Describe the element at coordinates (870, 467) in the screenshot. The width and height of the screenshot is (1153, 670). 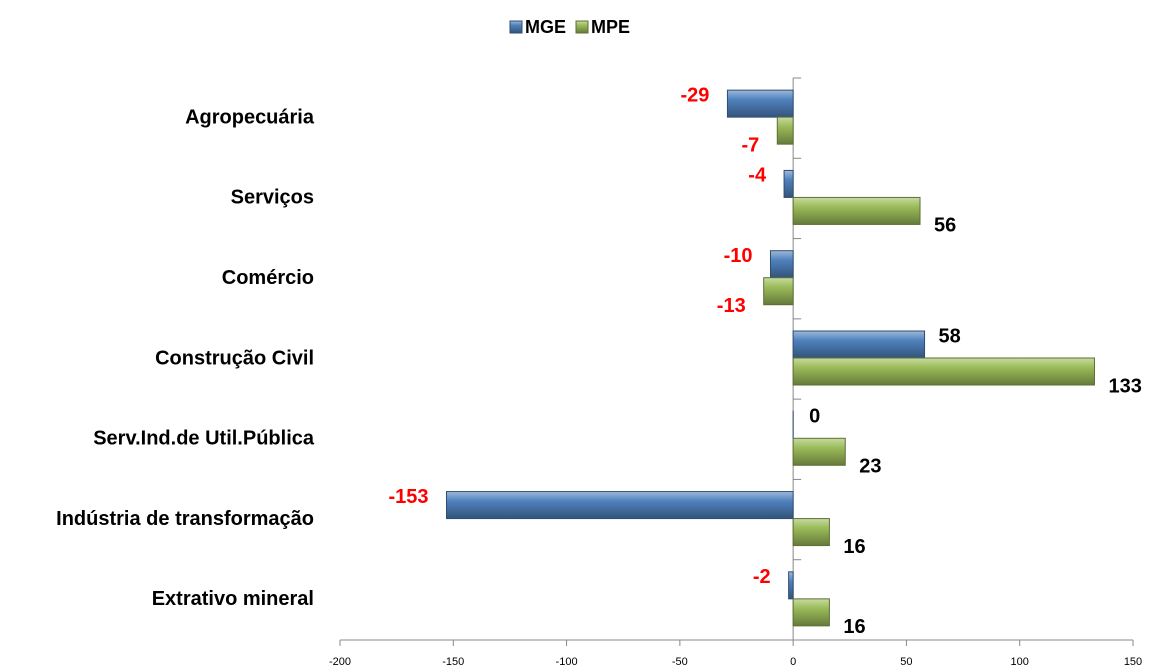
I see `value-label: 23` at that location.